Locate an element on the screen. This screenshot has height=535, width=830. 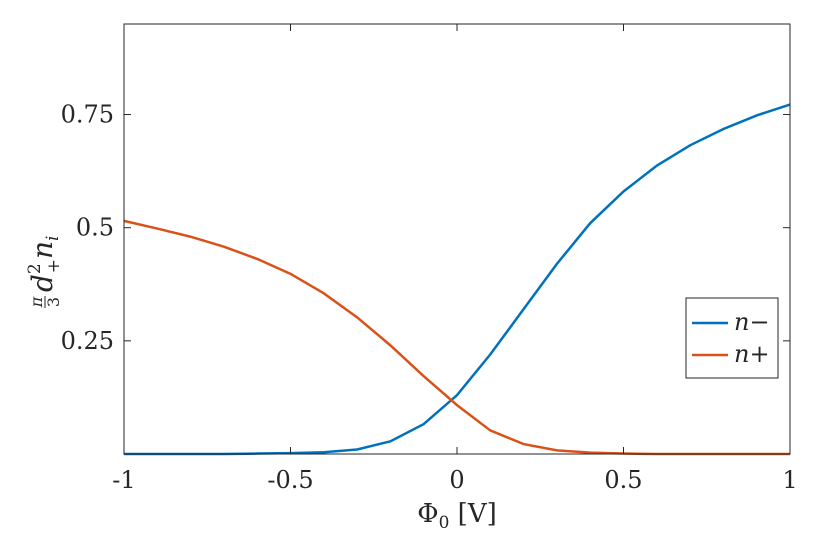
x-tick-label: 1 is located at coordinates (789, 480).